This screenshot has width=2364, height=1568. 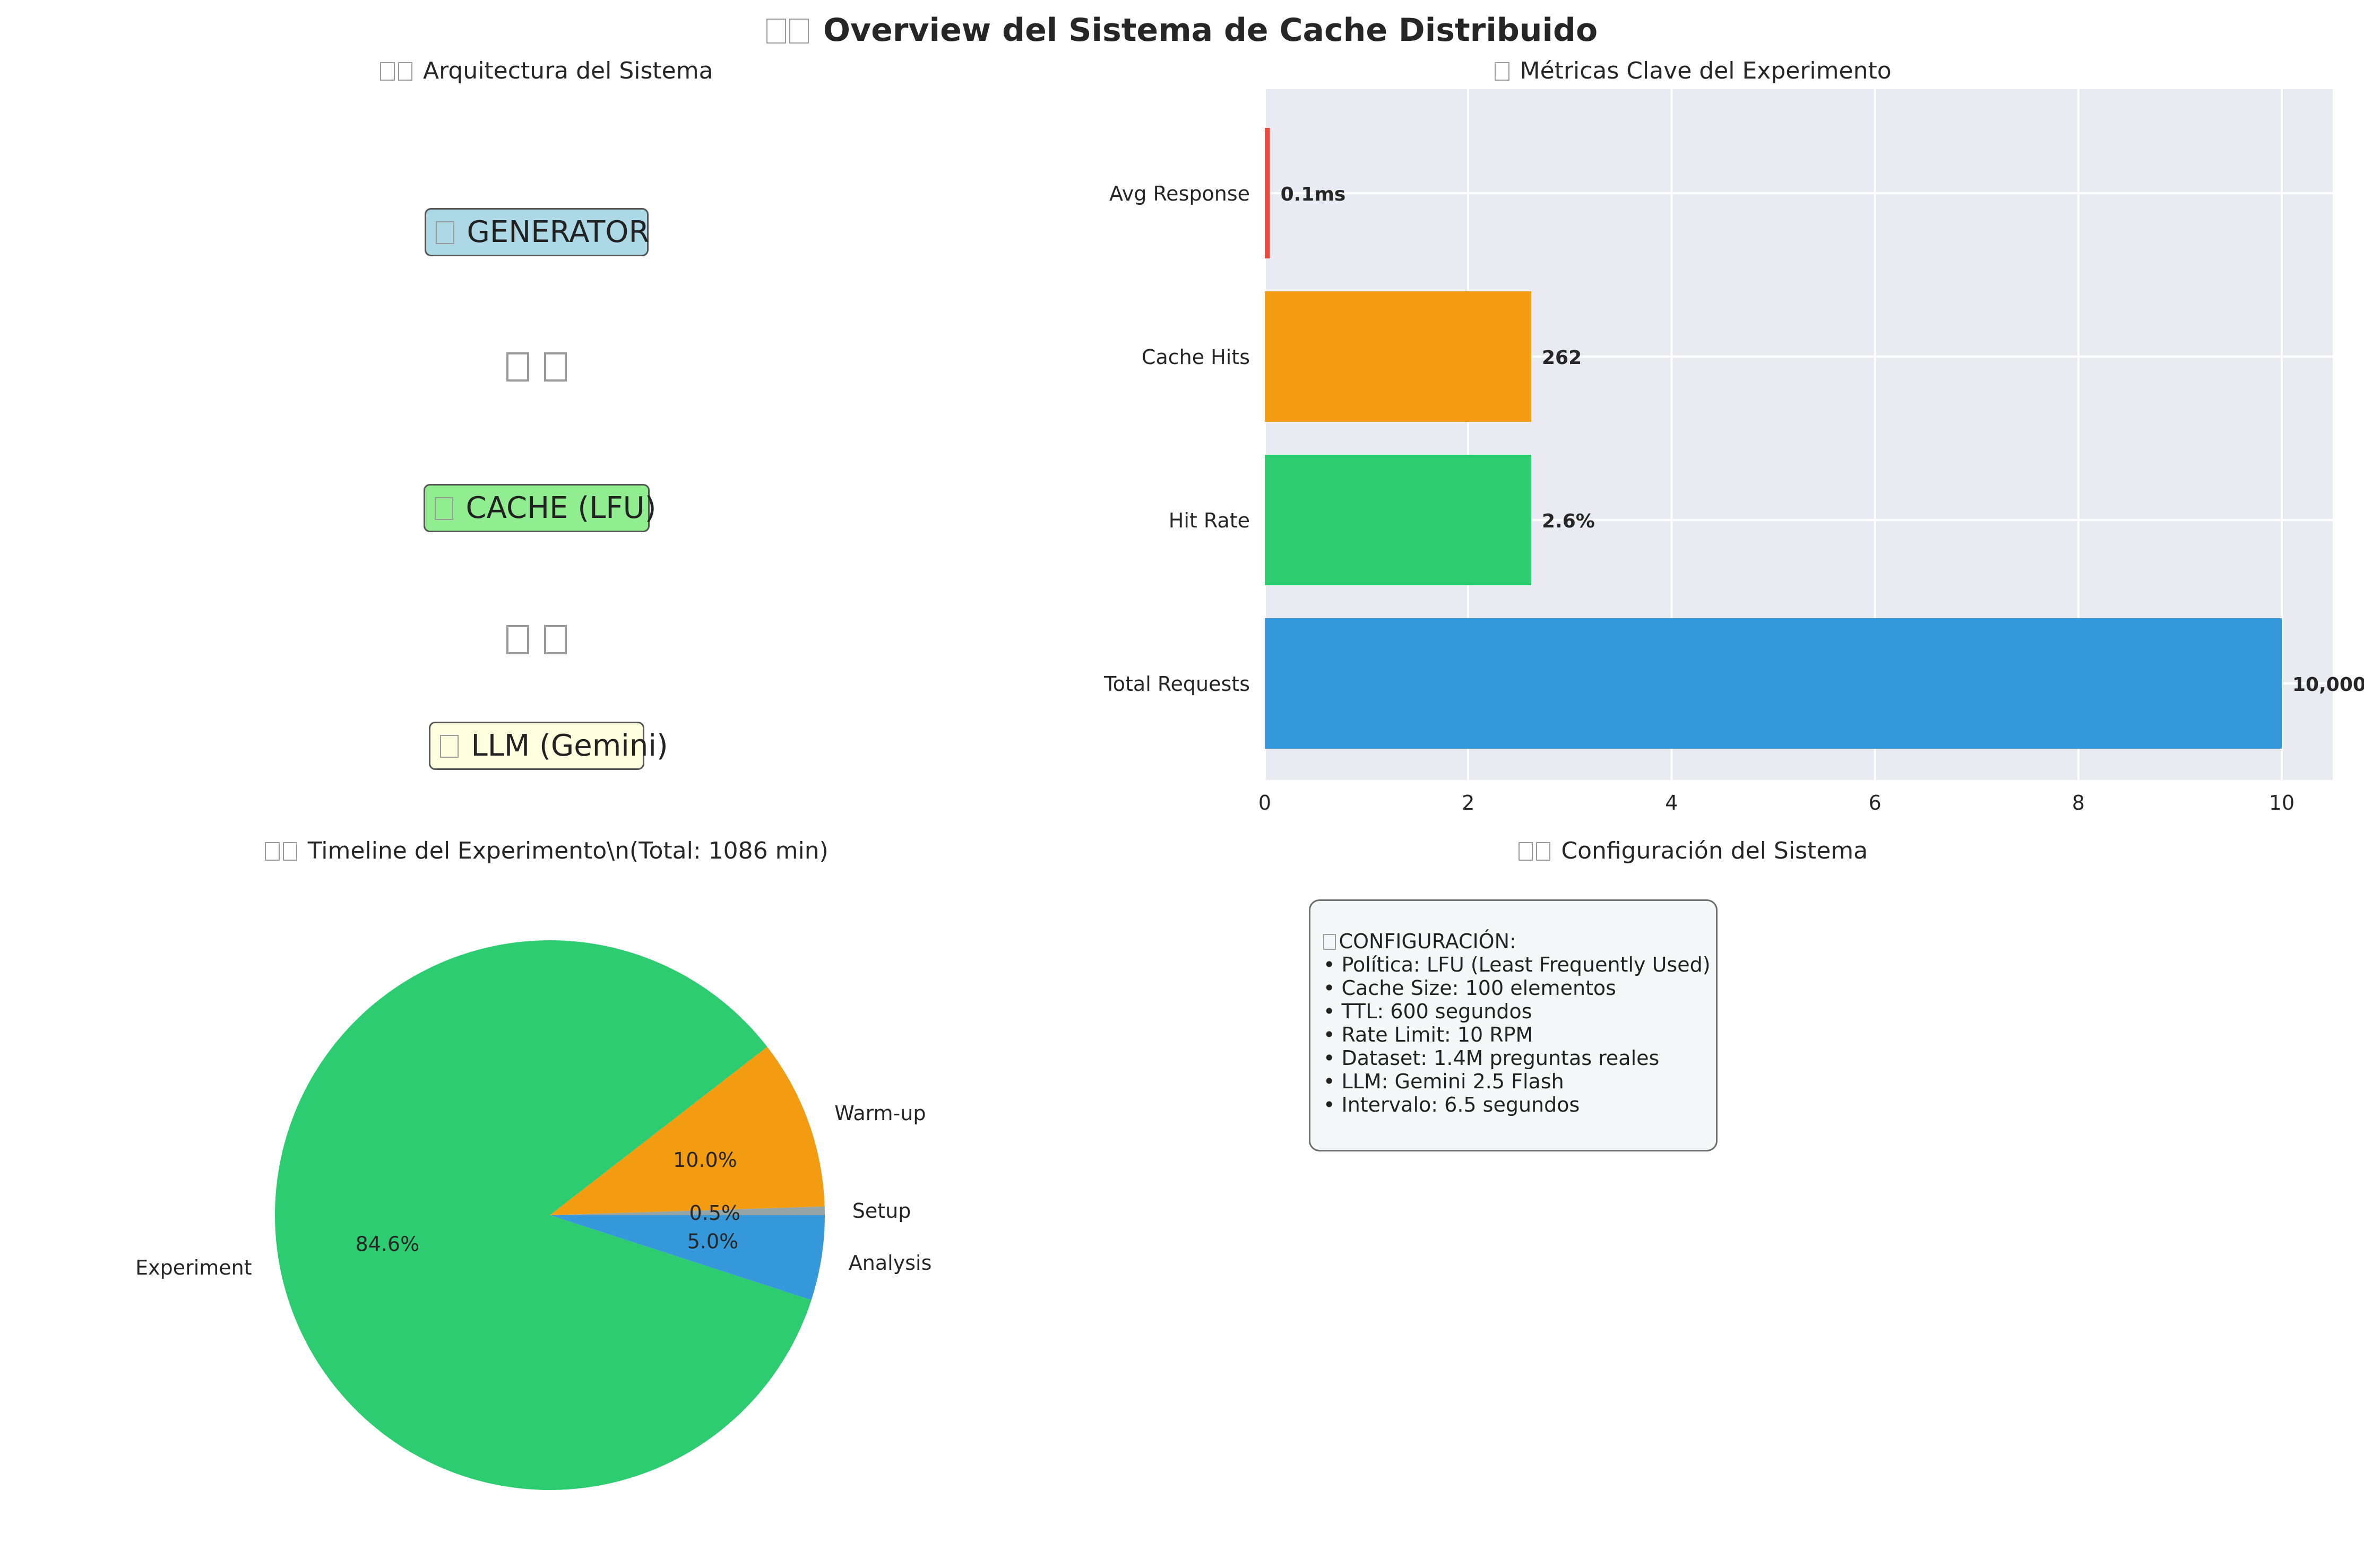 I want to click on node-cache: CACHE (LFU), so click(x=540, y=508).